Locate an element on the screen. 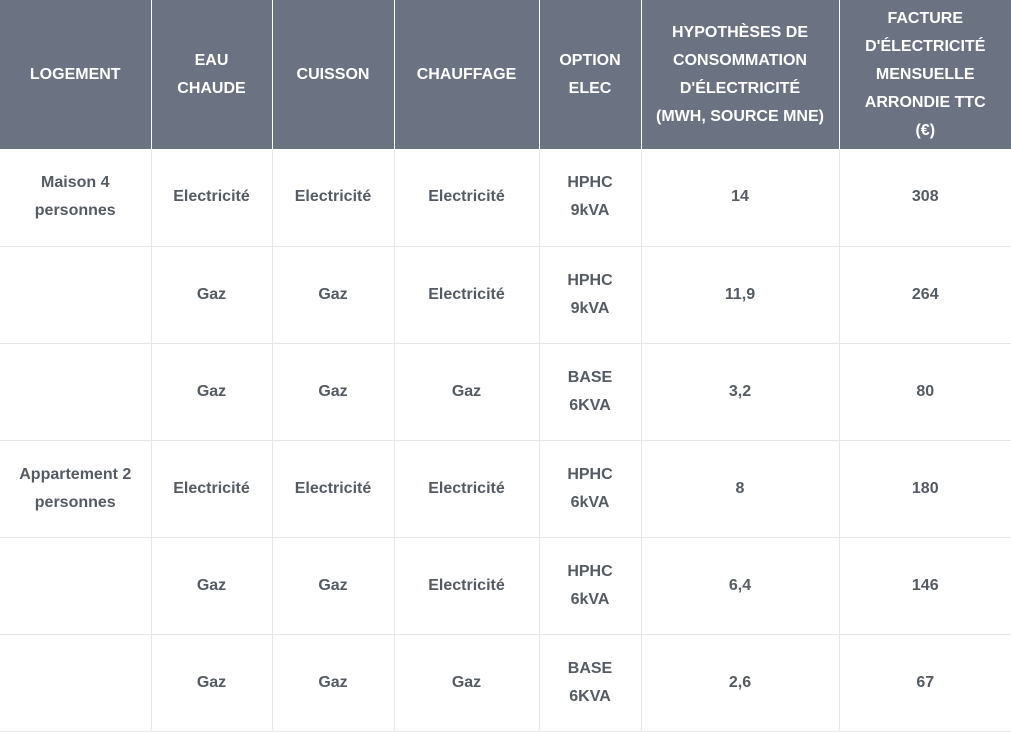 The width and height of the screenshot is (1011, 732). table-cell: 2,6 is located at coordinates (740, 683).